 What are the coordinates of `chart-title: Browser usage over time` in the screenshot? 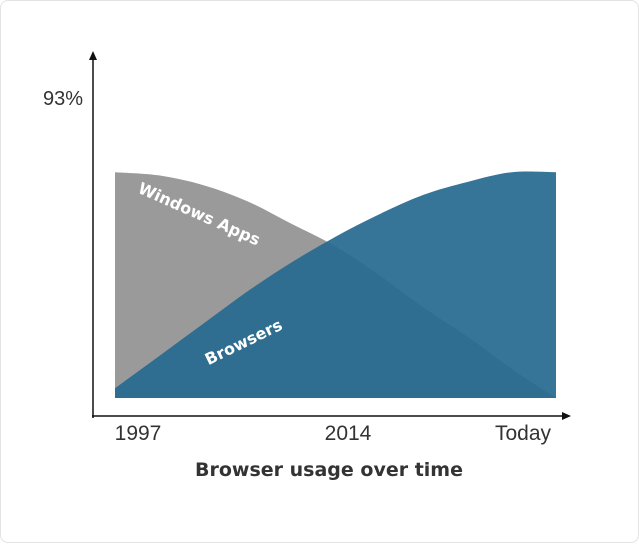 It's located at (329, 470).